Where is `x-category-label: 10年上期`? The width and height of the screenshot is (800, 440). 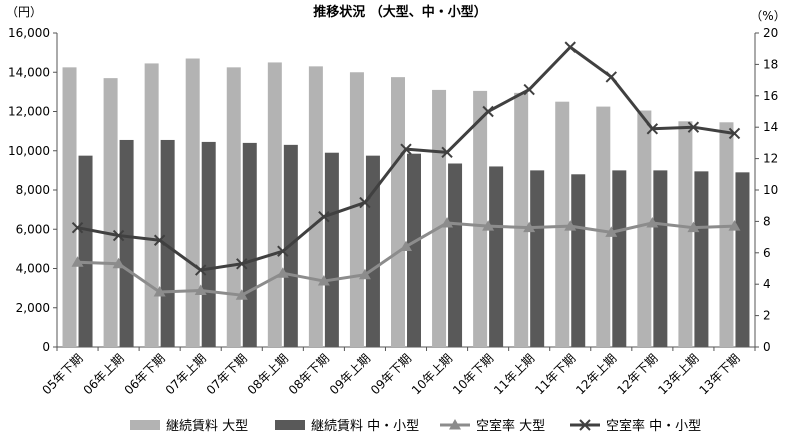
x-category-label: 10年上期 is located at coordinates (432, 374).